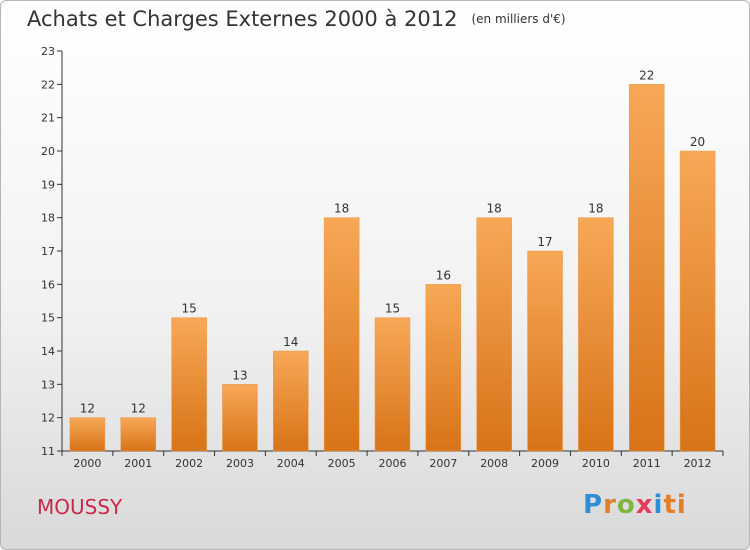 This screenshot has width=750, height=550. I want to click on x-tick-label: 2000, so click(87, 463).